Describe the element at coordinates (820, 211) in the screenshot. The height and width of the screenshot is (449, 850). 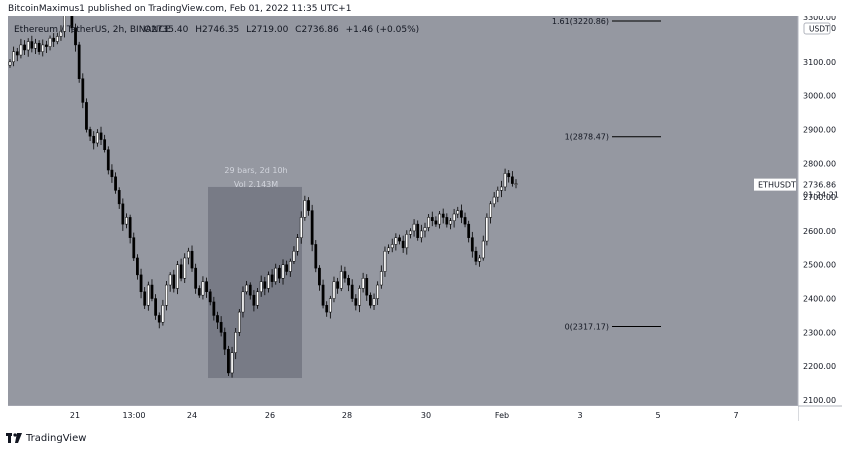
I see `price-axis` at that location.